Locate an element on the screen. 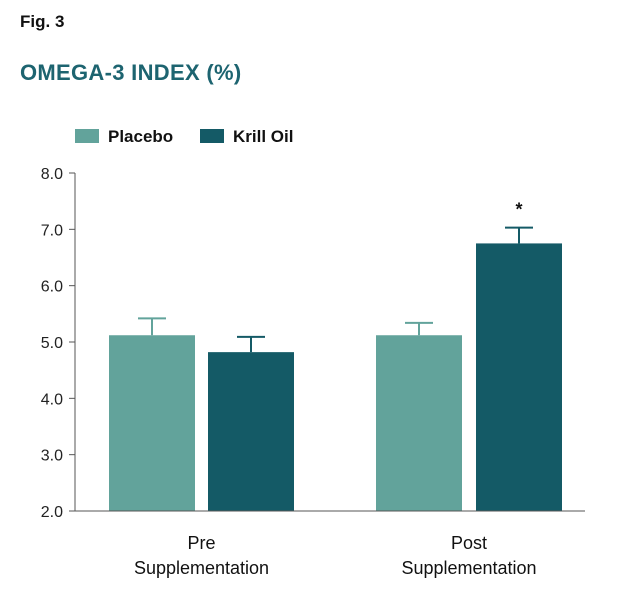 This screenshot has height=602, width=633. y-tick-label-1: 3.0 is located at coordinates (52, 456).